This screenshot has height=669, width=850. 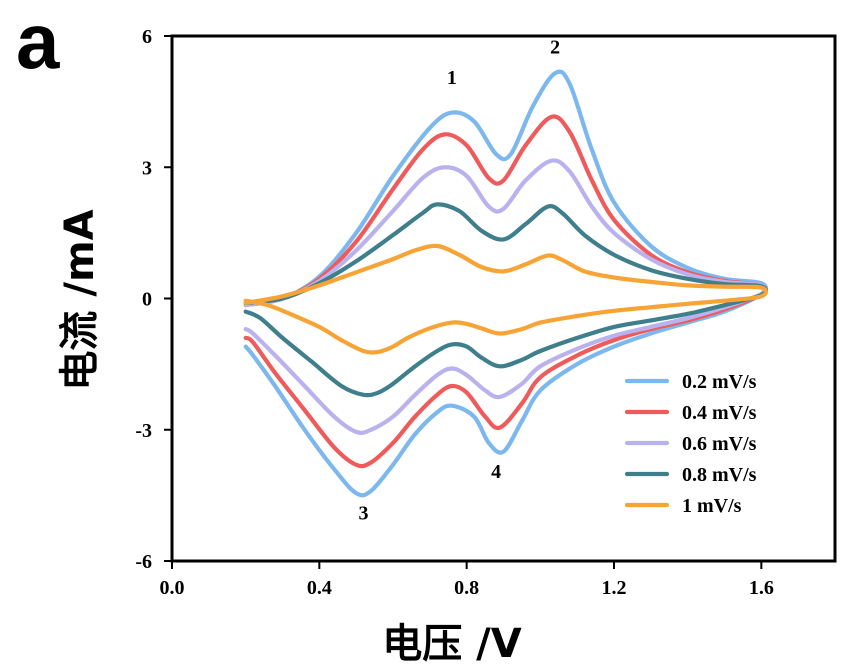 What do you see at coordinates (38, 42) in the screenshot?
I see `panel-label: a` at bounding box center [38, 42].